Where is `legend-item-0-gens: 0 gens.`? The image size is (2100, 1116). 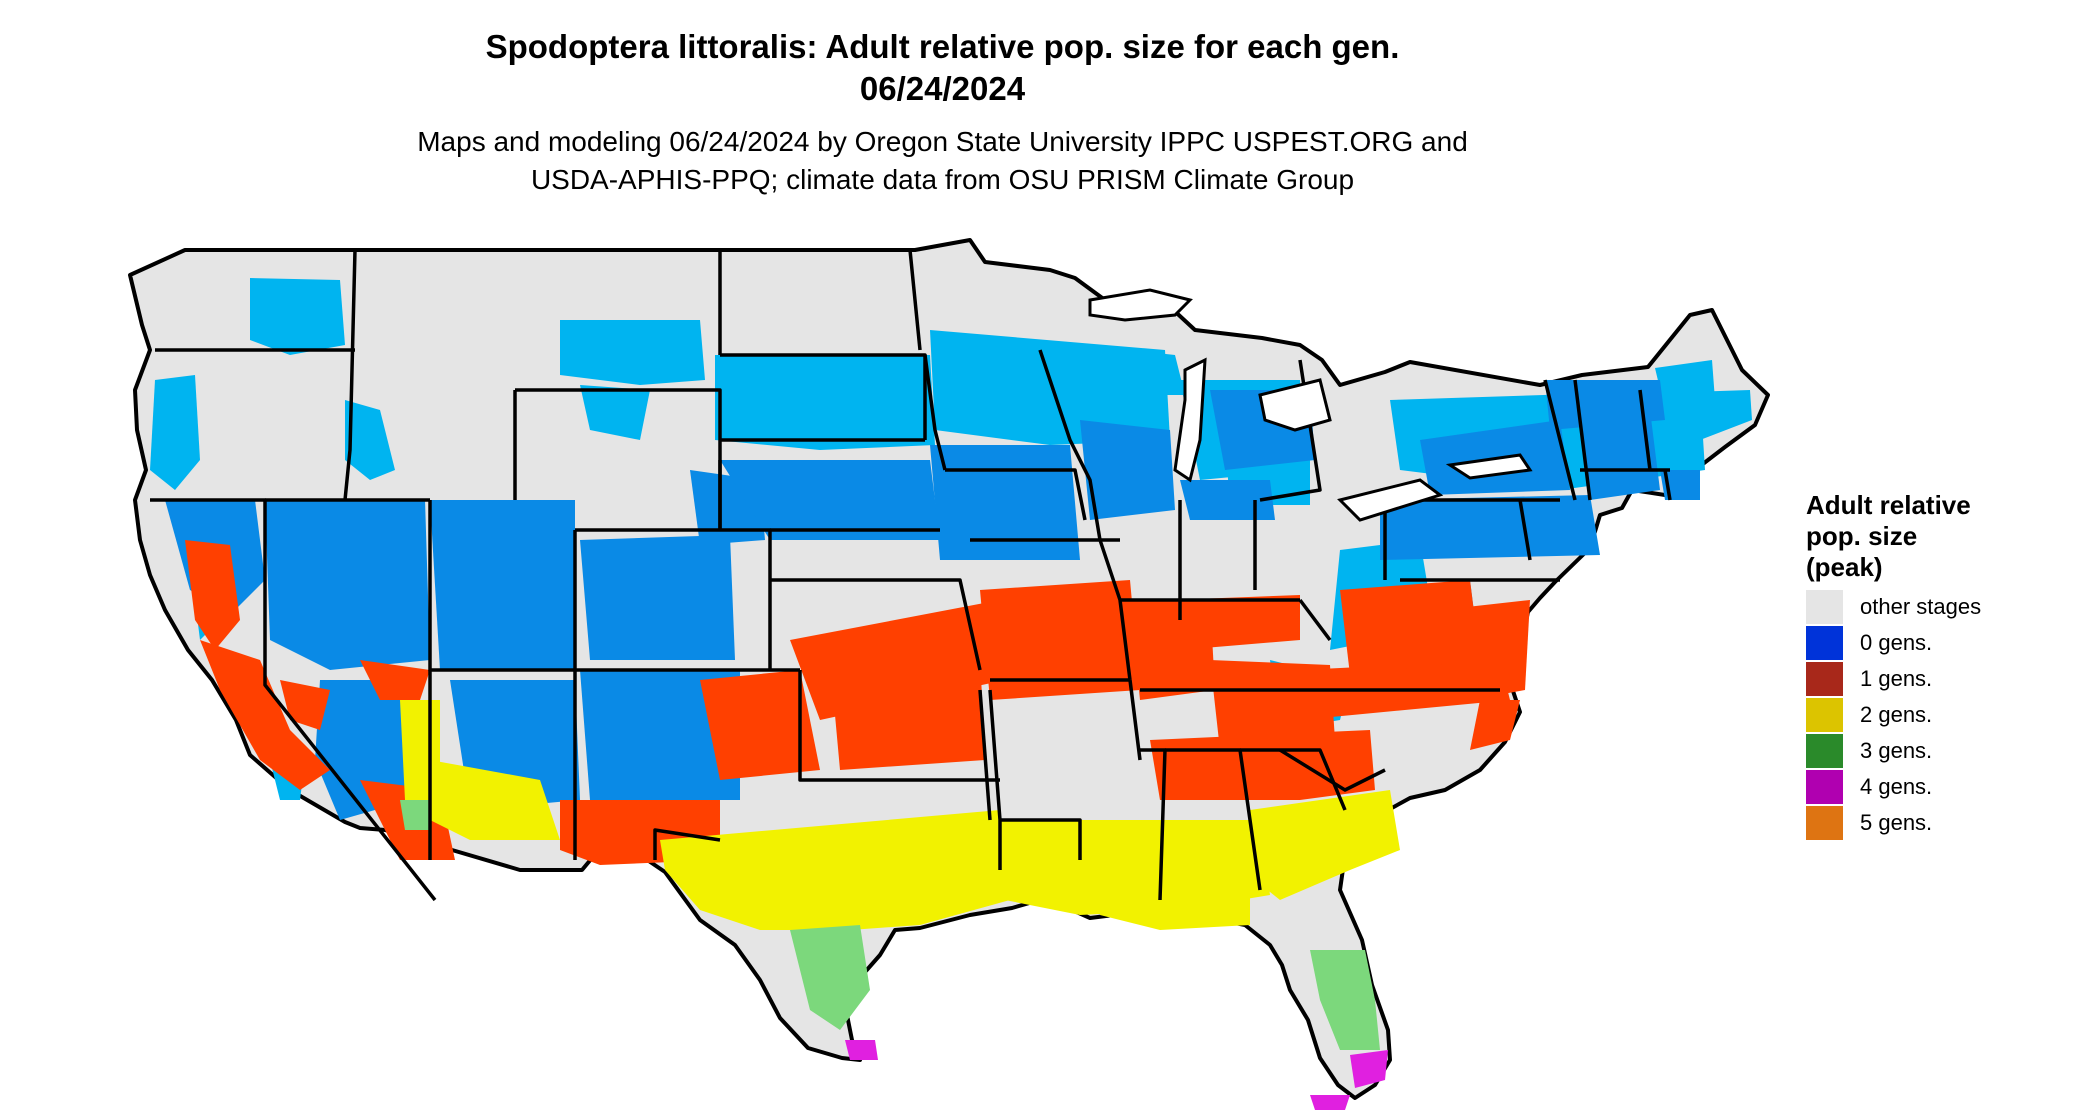 legend-item-0-gens: 0 gens. is located at coordinates (1893, 643).